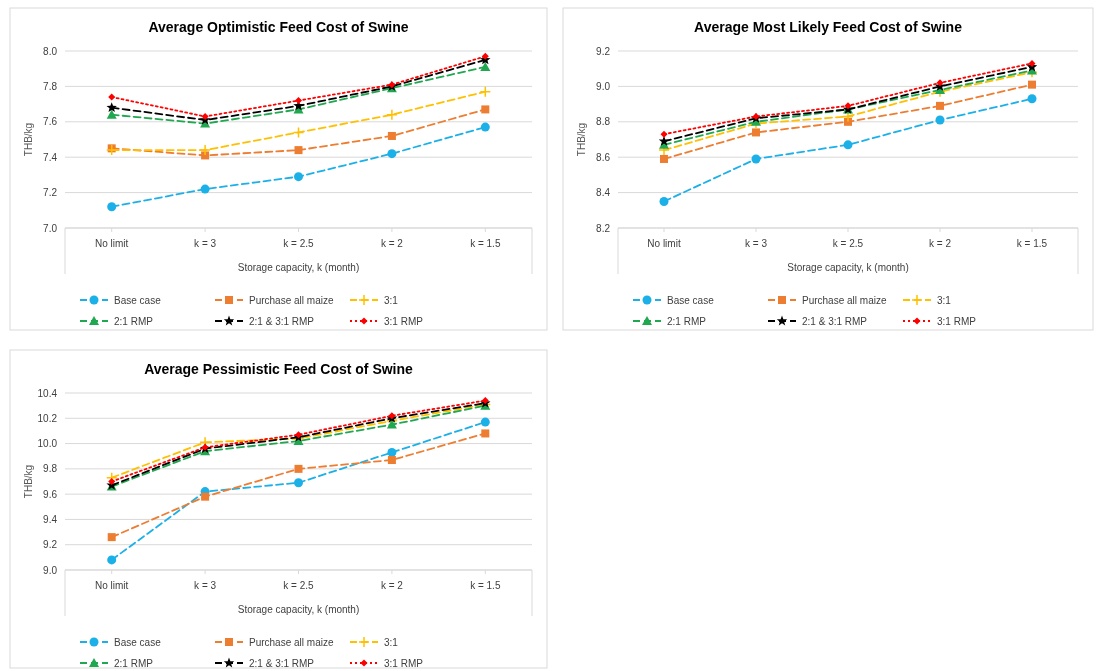  What do you see at coordinates (50, 228) in the screenshot?
I see `y-tick-label: 7.0` at bounding box center [50, 228].